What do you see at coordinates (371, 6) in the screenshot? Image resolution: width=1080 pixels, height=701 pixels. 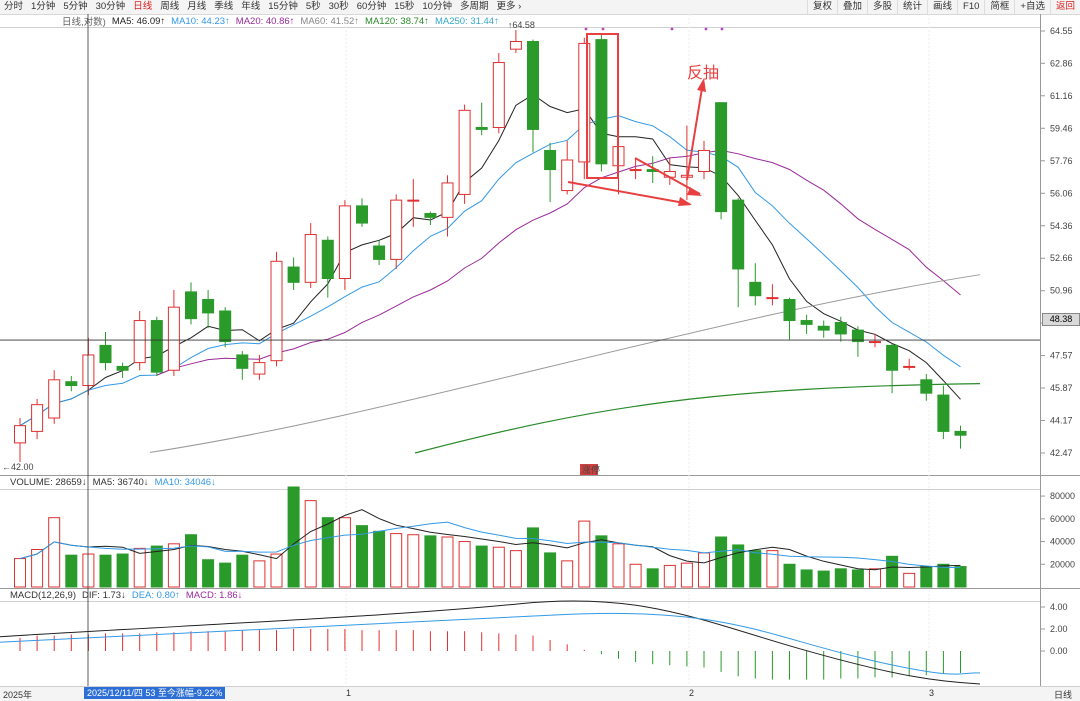 I see `period-tab-12: 60分钟` at bounding box center [371, 6].